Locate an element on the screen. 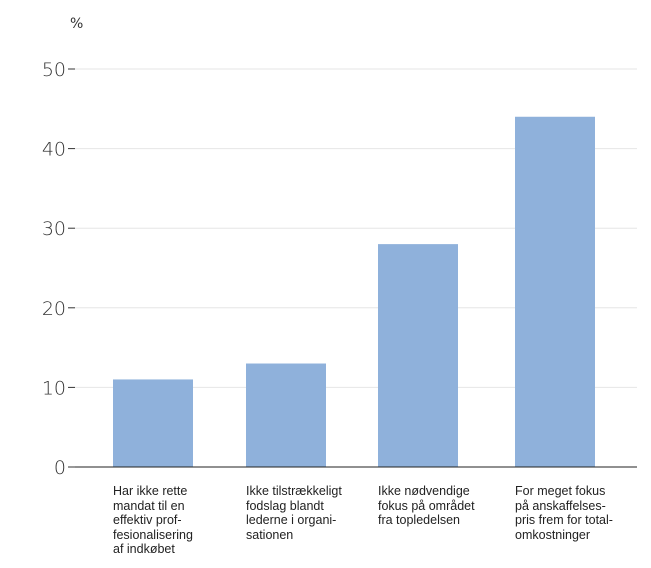  category-label-line: af indkøbet is located at coordinates (144, 549).